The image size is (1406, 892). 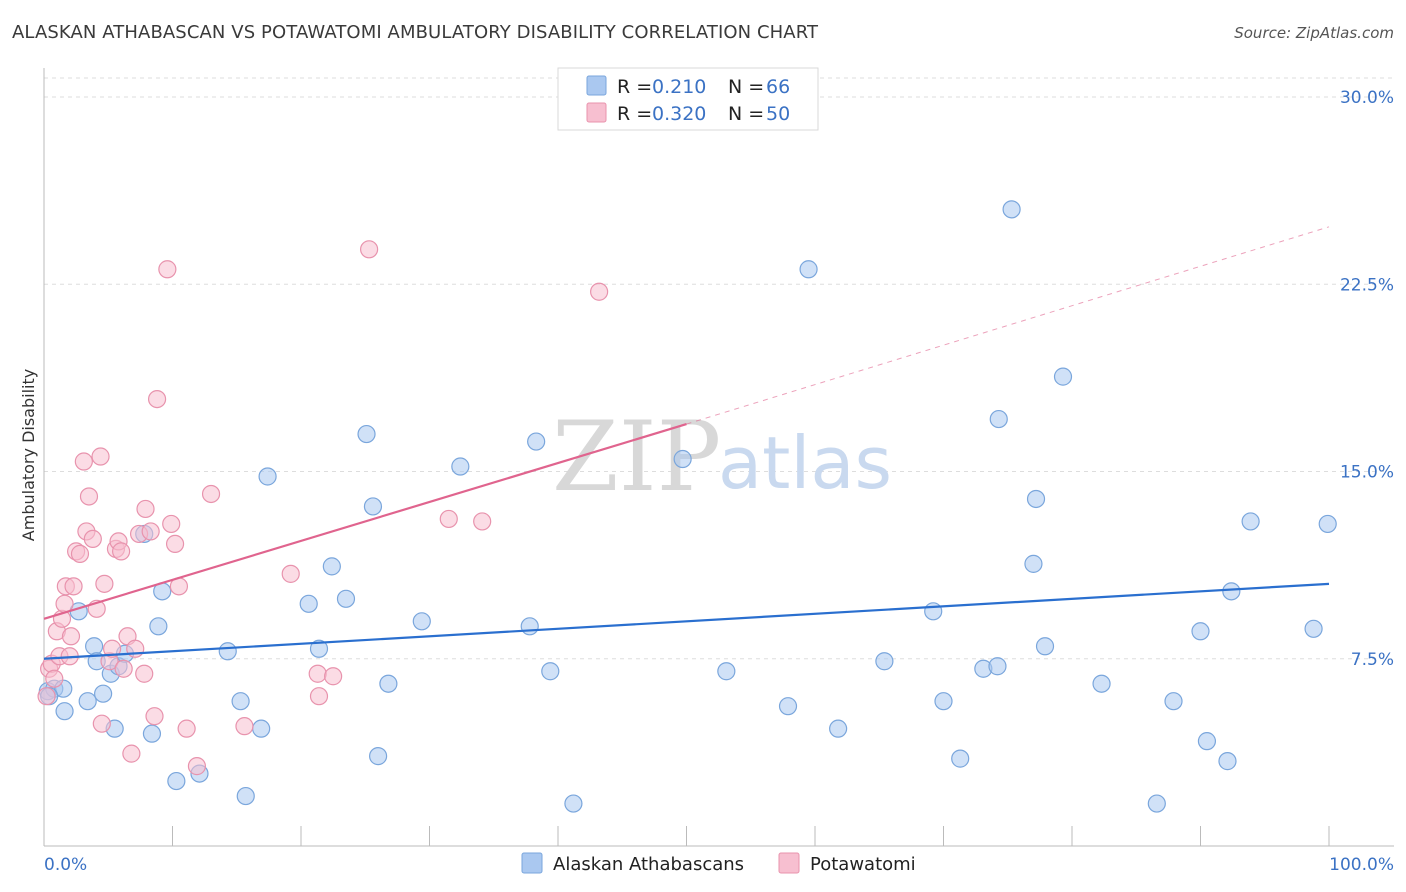 I want to click on trend-line-potawatomi-extension, so click(x=1008, y=325).